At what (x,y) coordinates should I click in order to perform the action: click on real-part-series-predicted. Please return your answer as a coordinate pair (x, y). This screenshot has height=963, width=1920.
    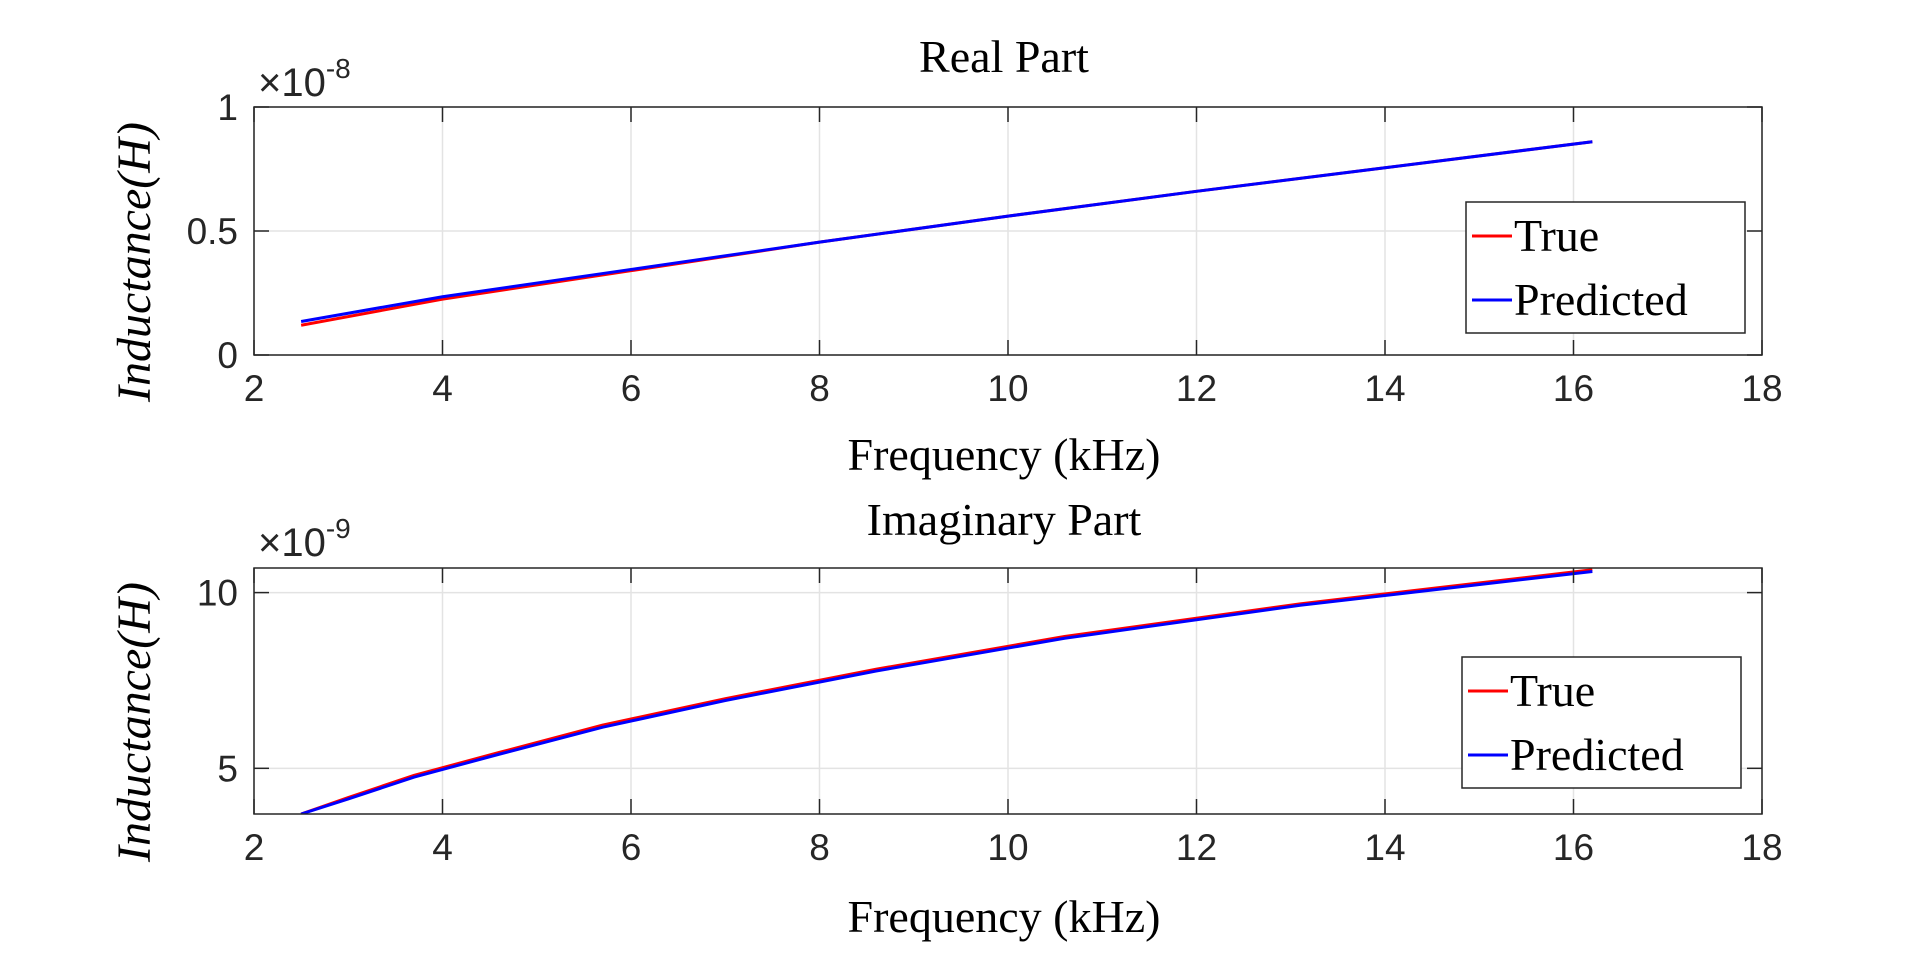
    Looking at the image, I should click on (946, 231).